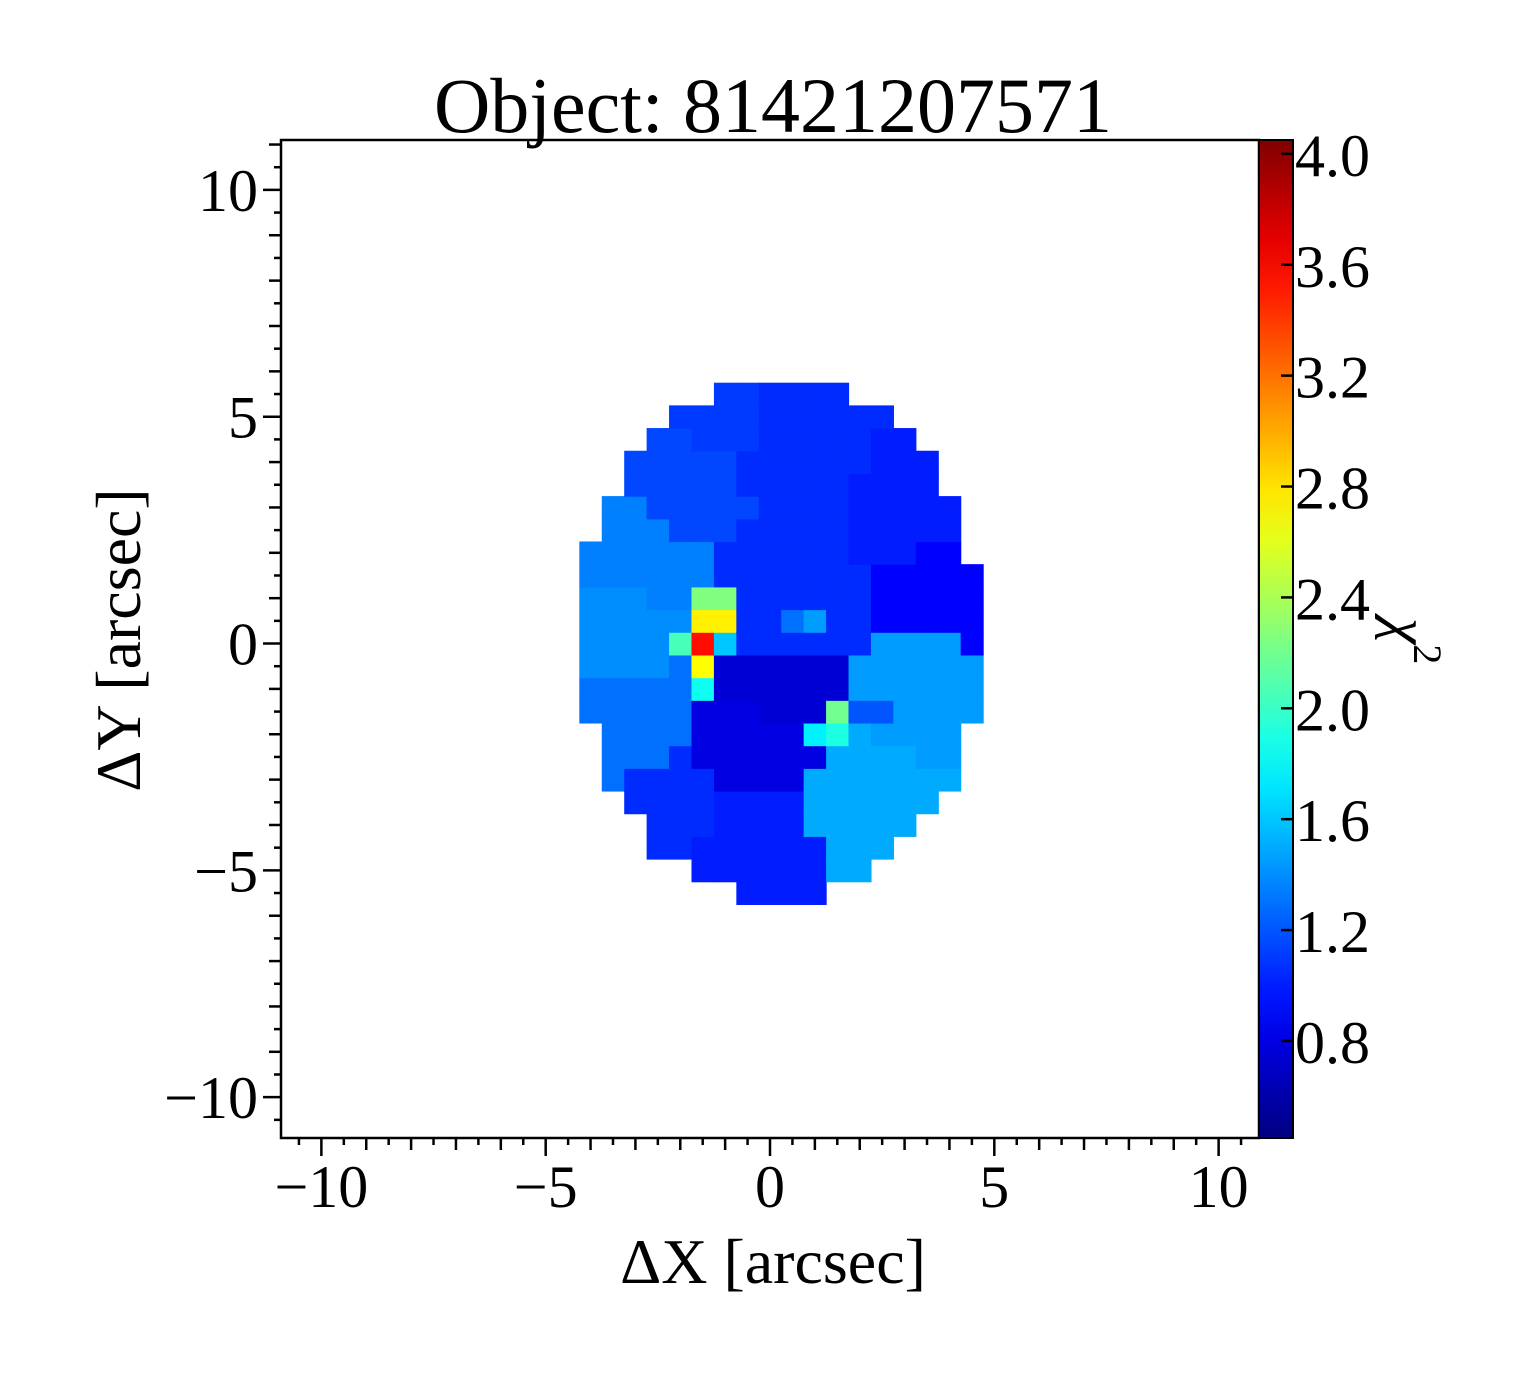  Describe the element at coordinates (770, 1187) in the screenshot. I see `x-tick-label: 0` at that location.